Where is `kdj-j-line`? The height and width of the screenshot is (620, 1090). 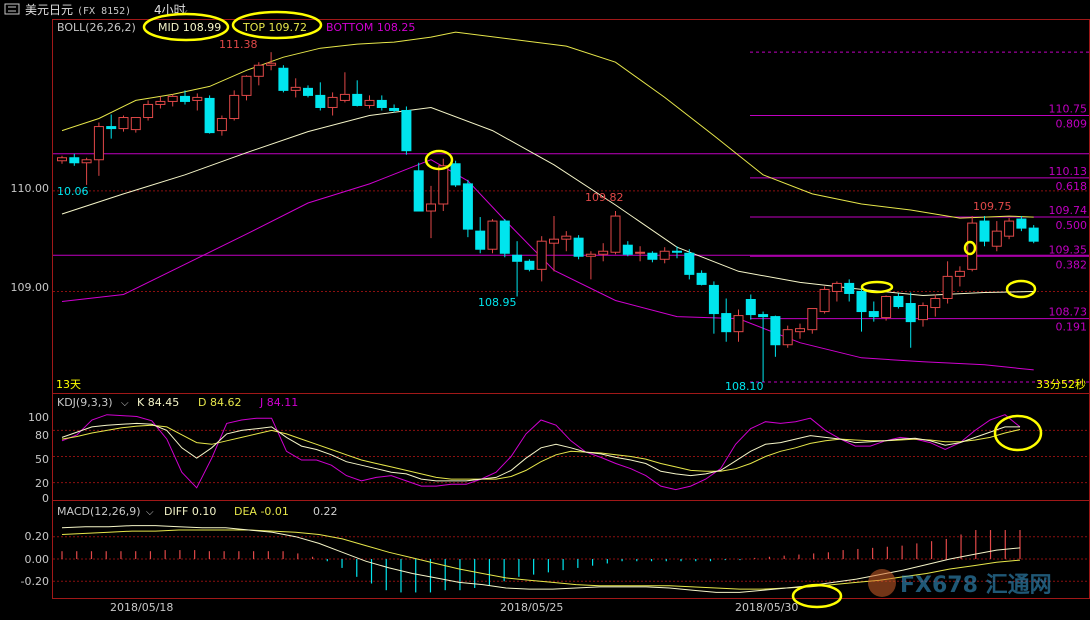
kdj-j-line is located at coordinates (541, 452).